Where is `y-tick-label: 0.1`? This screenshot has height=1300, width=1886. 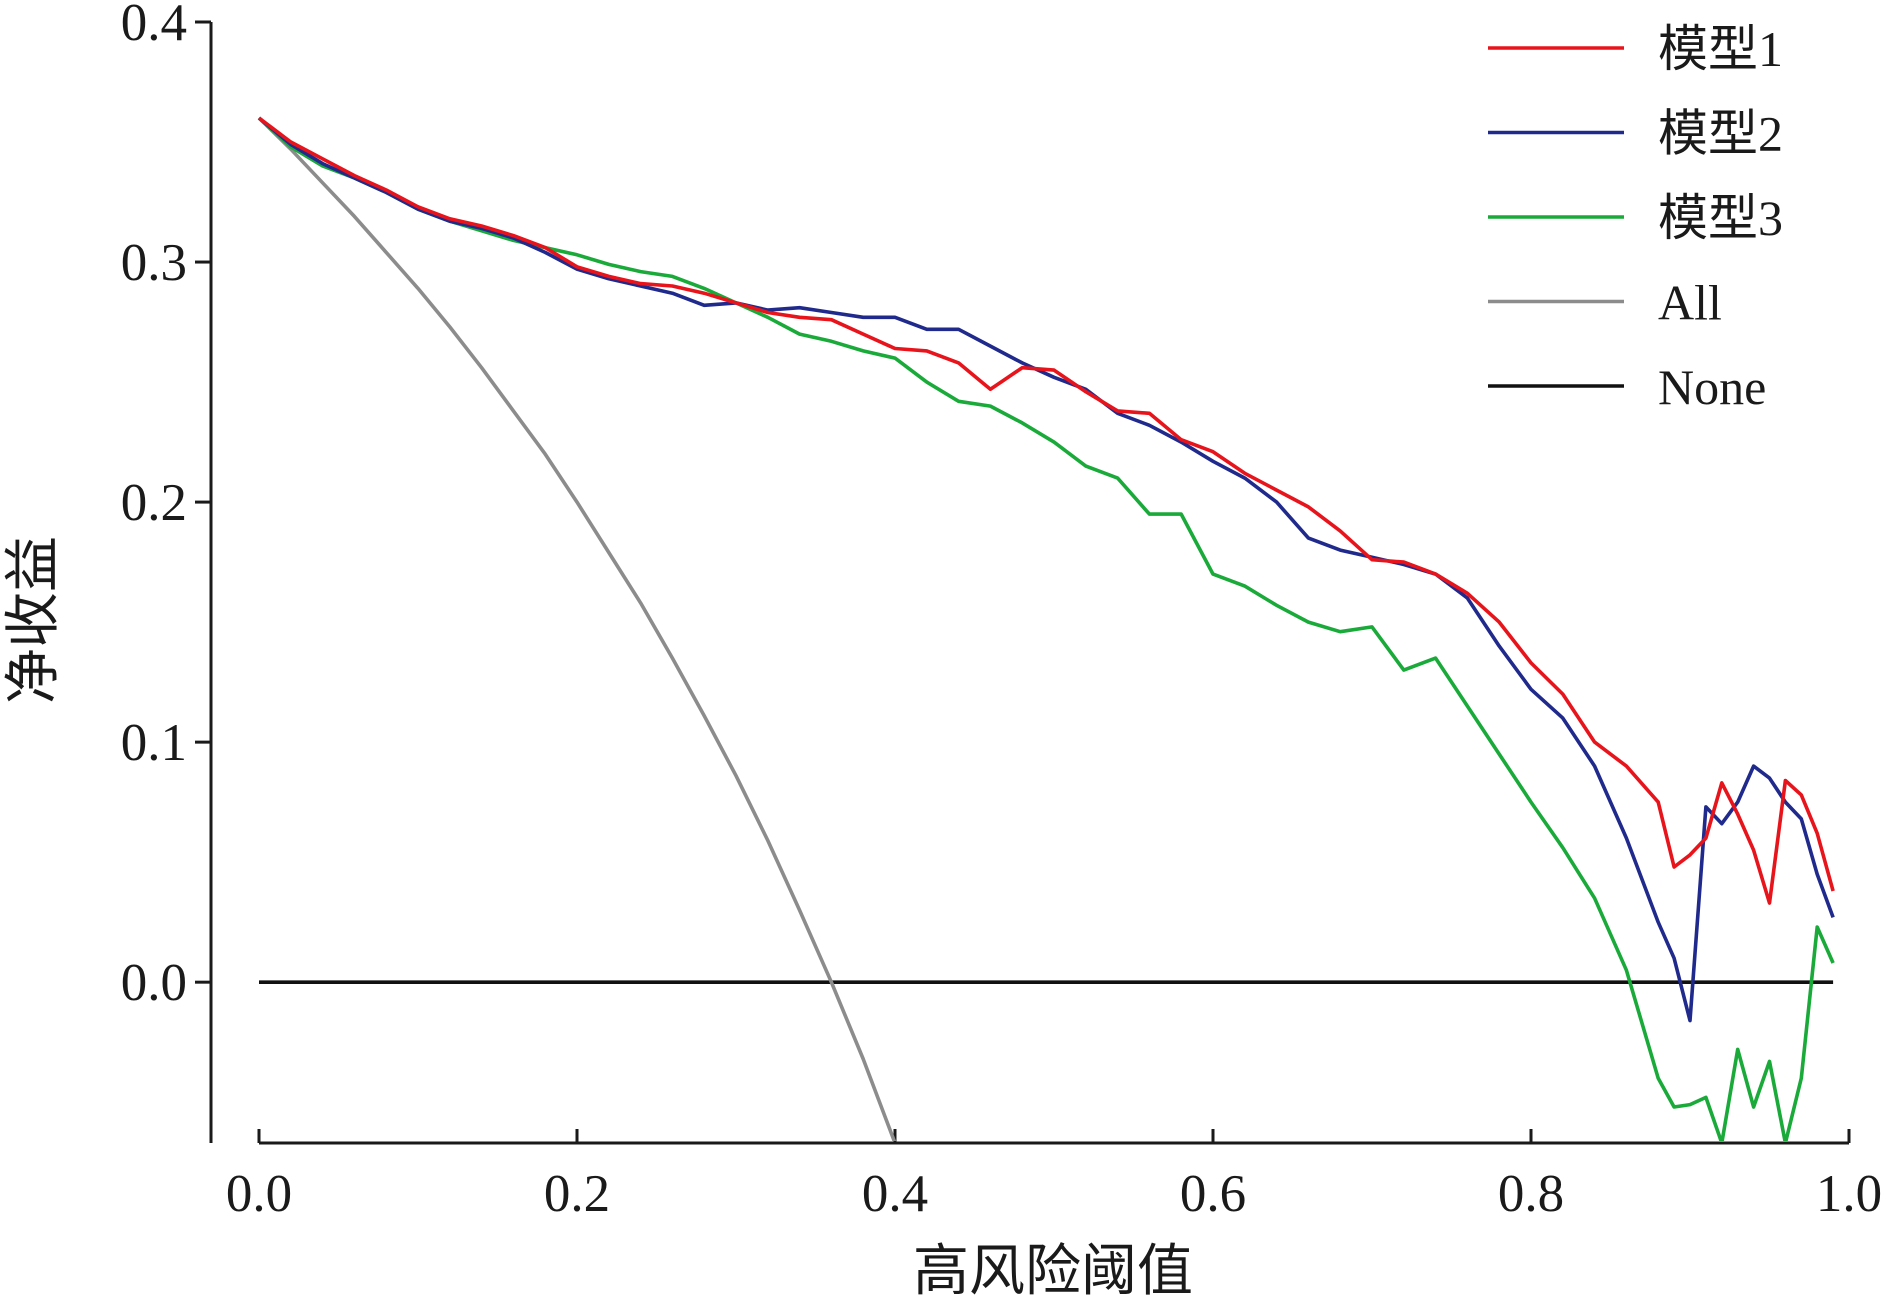
y-tick-label: 0.1 is located at coordinates (154, 743).